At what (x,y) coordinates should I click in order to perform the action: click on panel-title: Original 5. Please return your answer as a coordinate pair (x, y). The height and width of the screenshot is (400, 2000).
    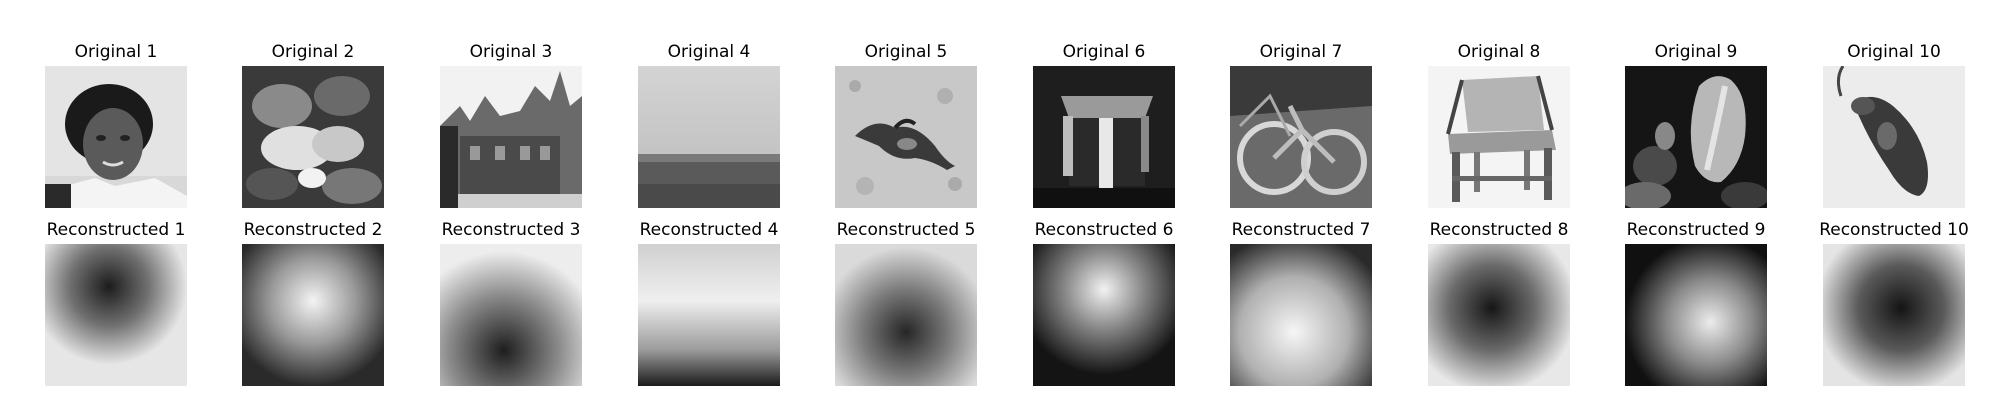
    Looking at the image, I should click on (906, 52).